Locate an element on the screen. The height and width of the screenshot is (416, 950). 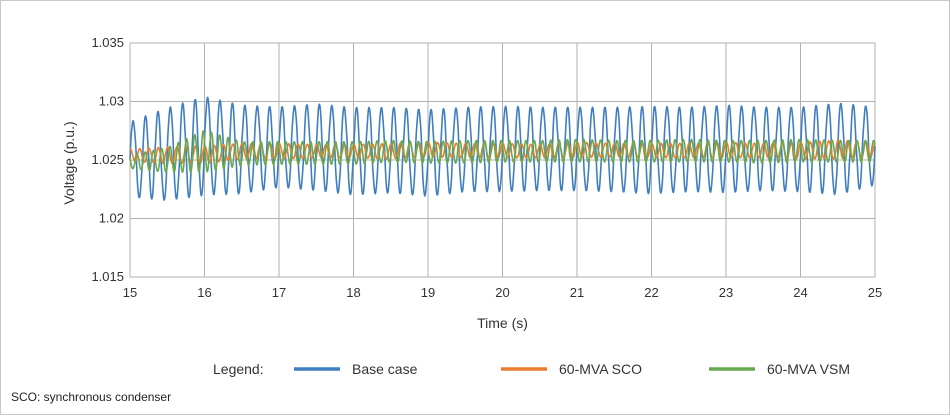
footnote: SCO: synchronous condenser is located at coordinates (91, 397).